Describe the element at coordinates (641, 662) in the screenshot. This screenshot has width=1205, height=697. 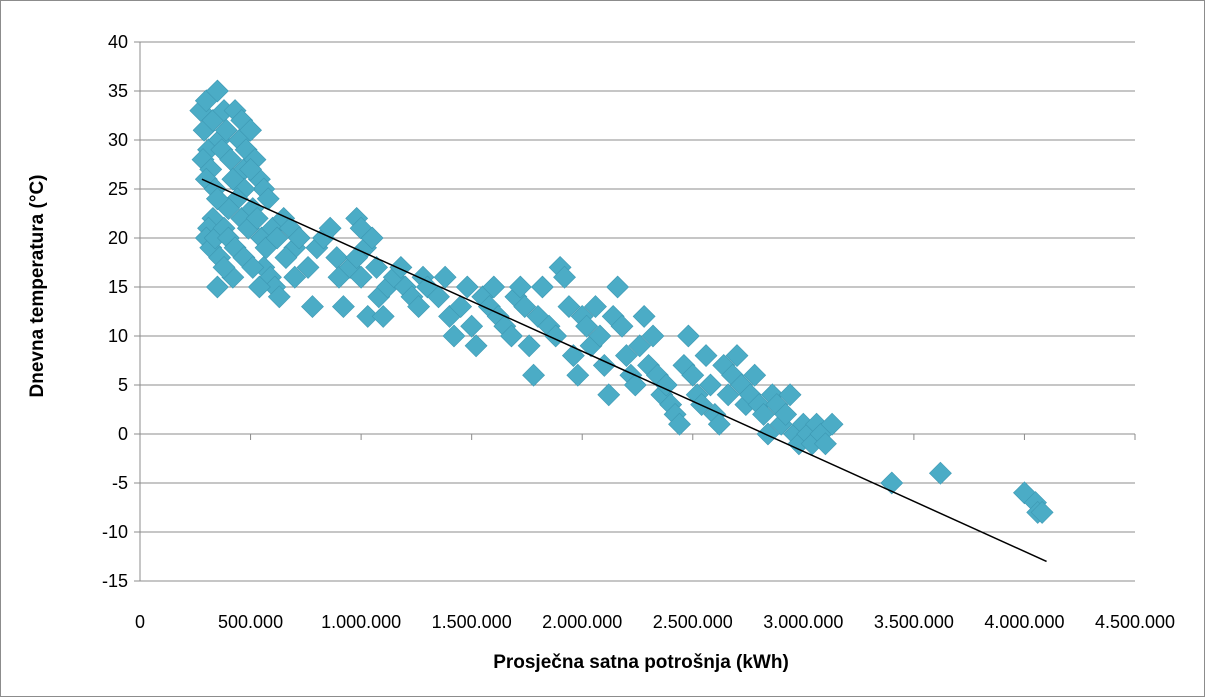
I see `x-axis-title: Prosječna satna potrošnja (kWh)` at that location.